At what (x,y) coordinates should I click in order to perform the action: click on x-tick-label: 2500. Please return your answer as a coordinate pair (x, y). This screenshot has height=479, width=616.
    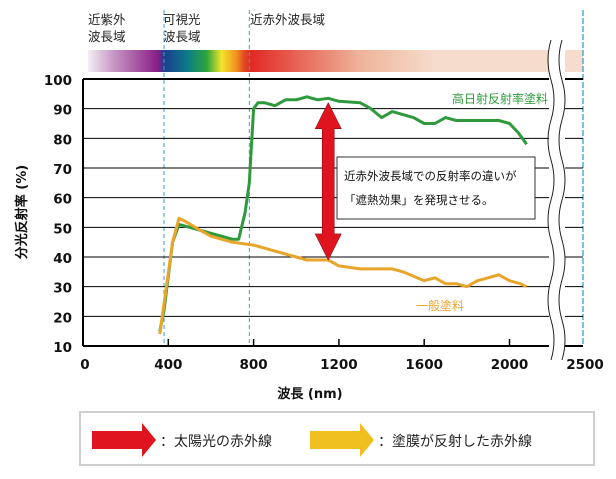
    Looking at the image, I should click on (585, 365).